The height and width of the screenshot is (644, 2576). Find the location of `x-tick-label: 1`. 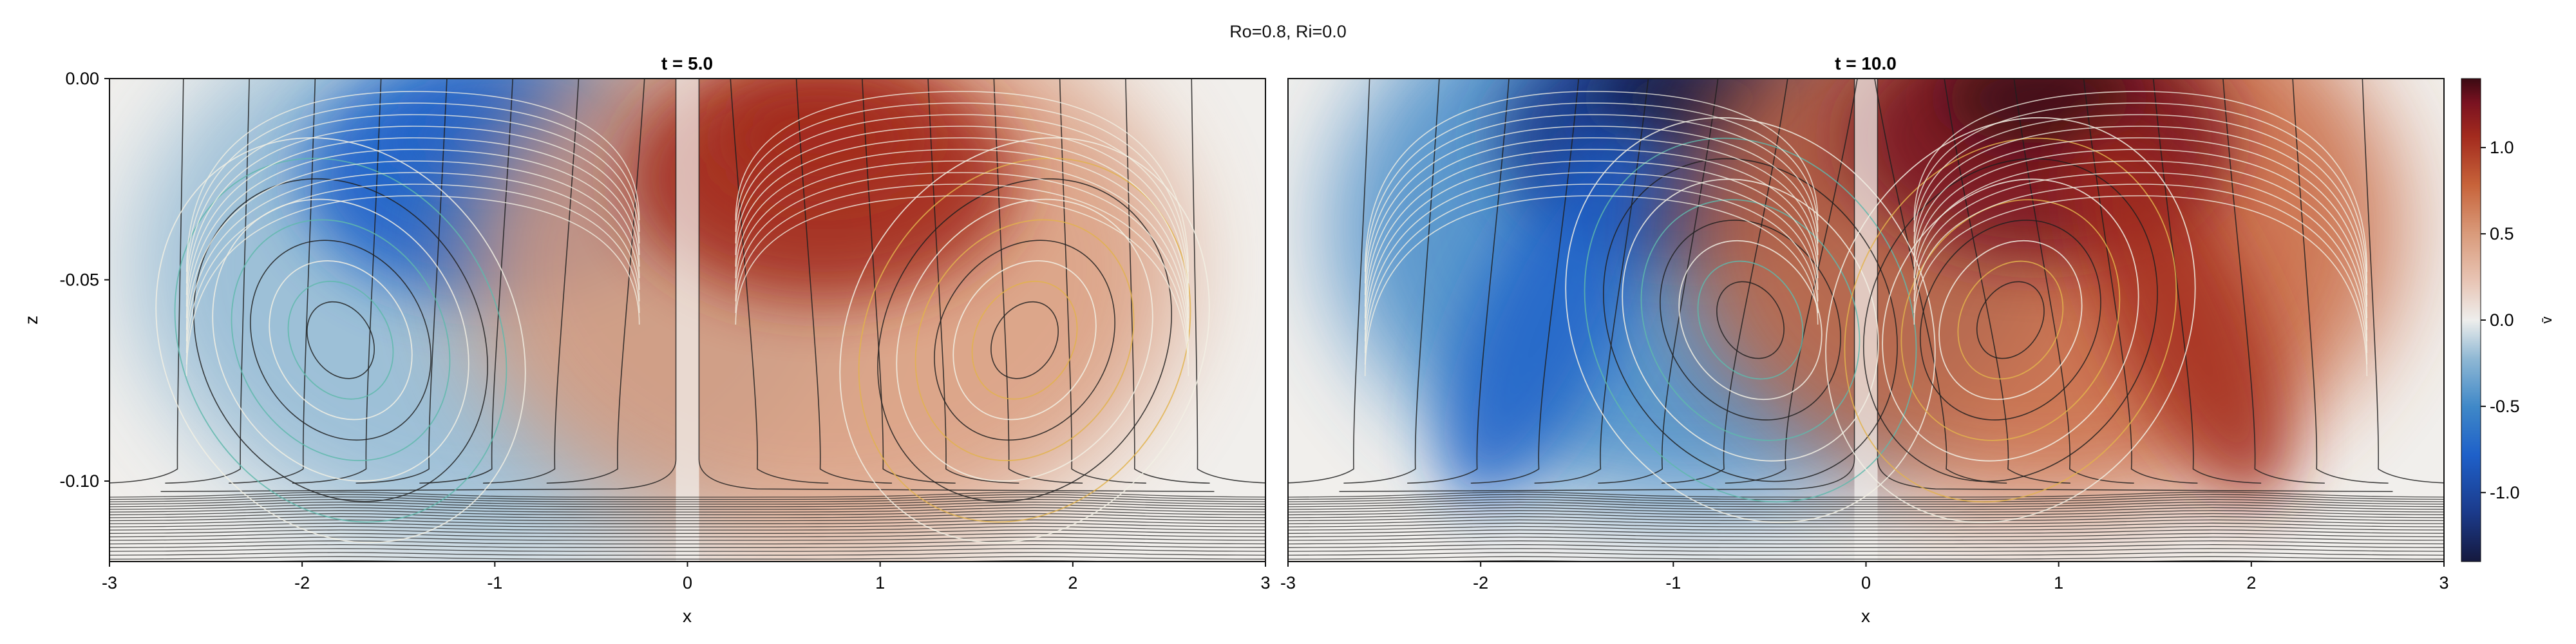

x-tick-label: 1 is located at coordinates (880, 582).